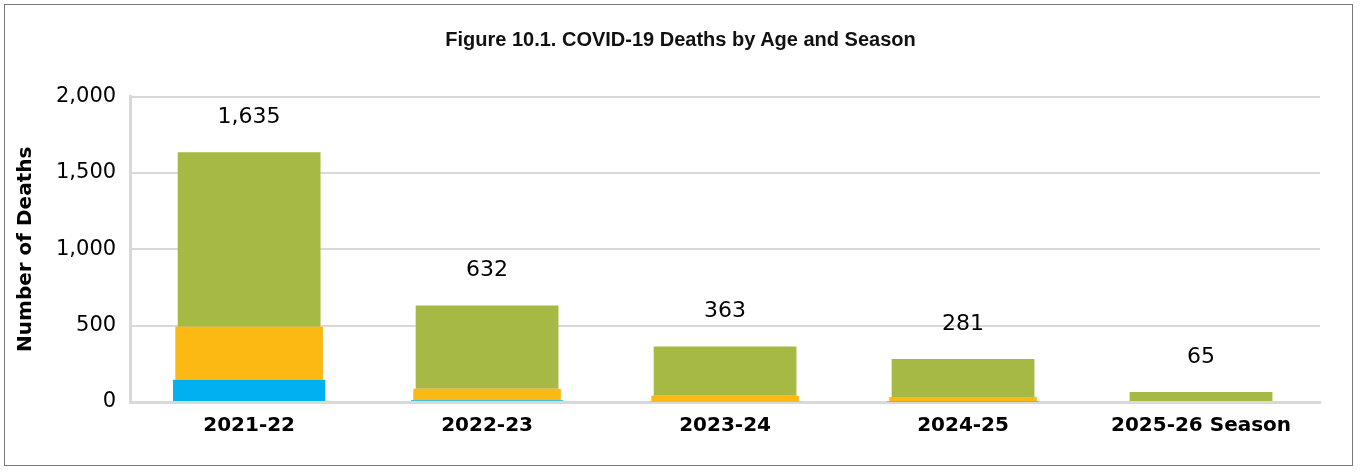 This screenshot has width=1361, height=472. Describe the element at coordinates (249, 424) in the screenshot. I see `x-tick-label: 2021-22` at that location.